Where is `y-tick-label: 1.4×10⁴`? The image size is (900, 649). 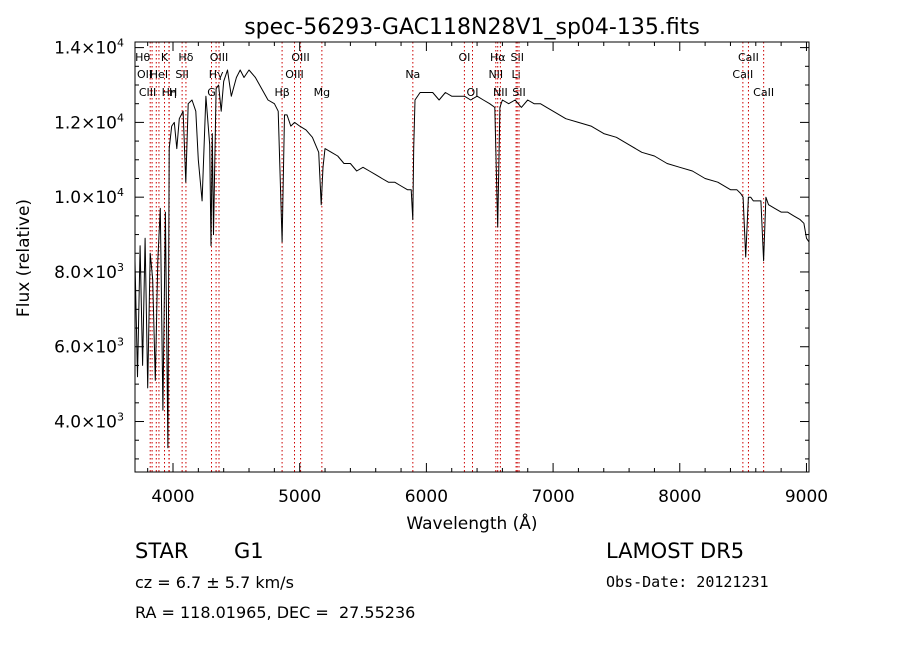 y-tick-label: 1.4×10⁴ is located at coordinates (89, 48).